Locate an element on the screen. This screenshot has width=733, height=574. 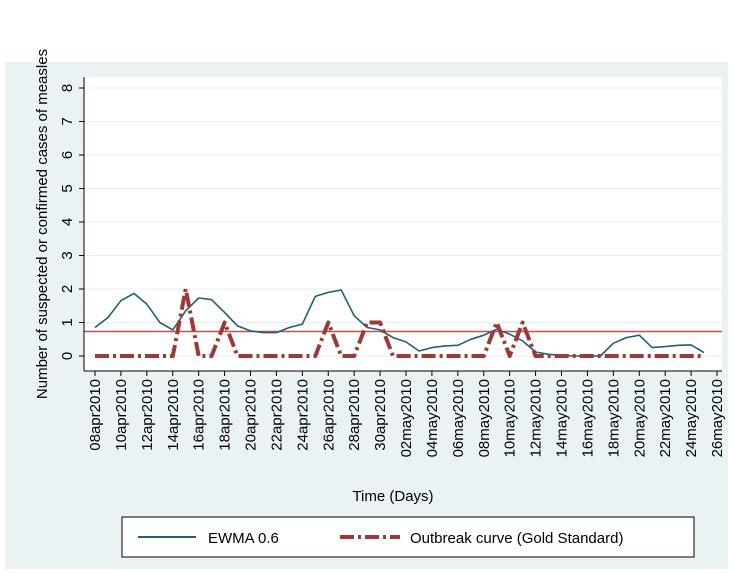
x-tick-label: 22apr2010 is located at coordinates (276, 415).